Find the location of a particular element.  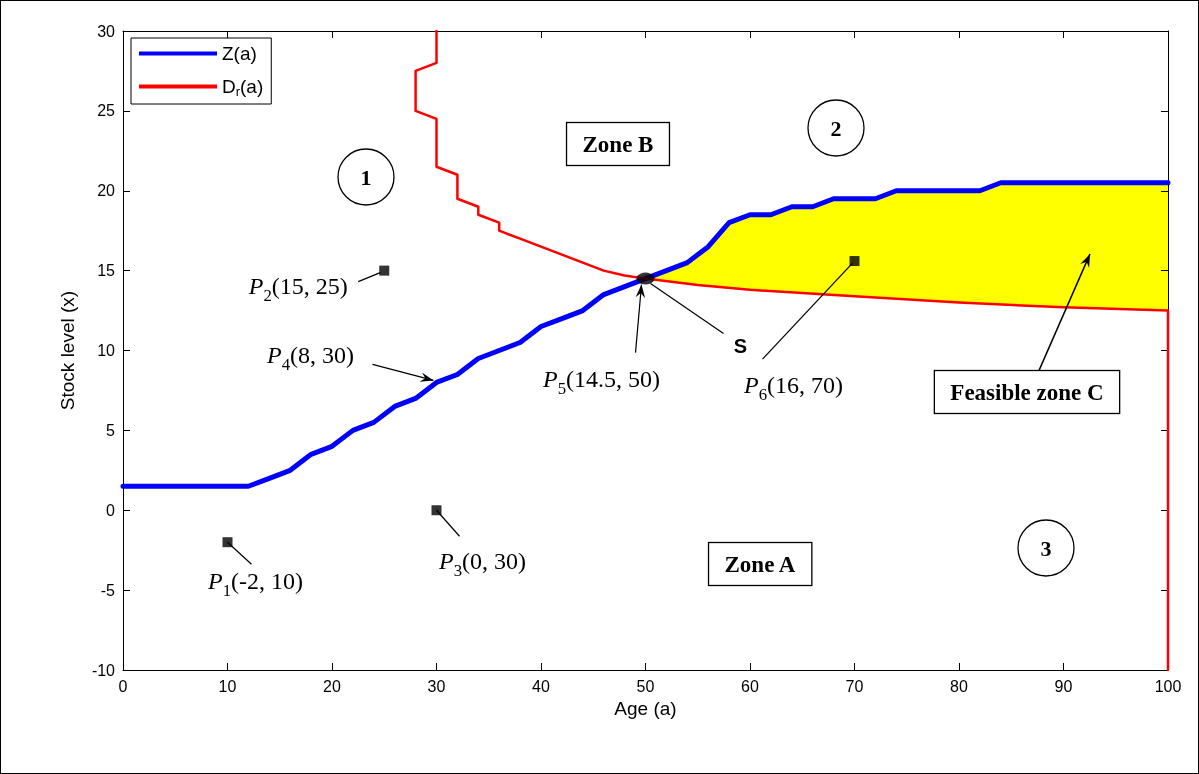

x-tick-label: 50 is located at coordinates (645, 686).